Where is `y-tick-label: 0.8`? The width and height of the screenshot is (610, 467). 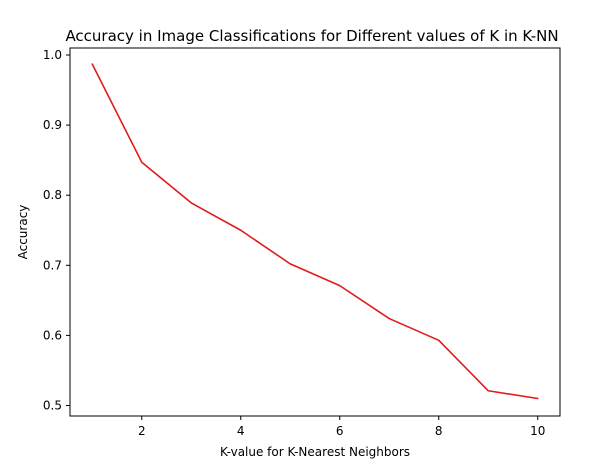
y-tick-label: 0.8 is located at coordinates (52, 195).